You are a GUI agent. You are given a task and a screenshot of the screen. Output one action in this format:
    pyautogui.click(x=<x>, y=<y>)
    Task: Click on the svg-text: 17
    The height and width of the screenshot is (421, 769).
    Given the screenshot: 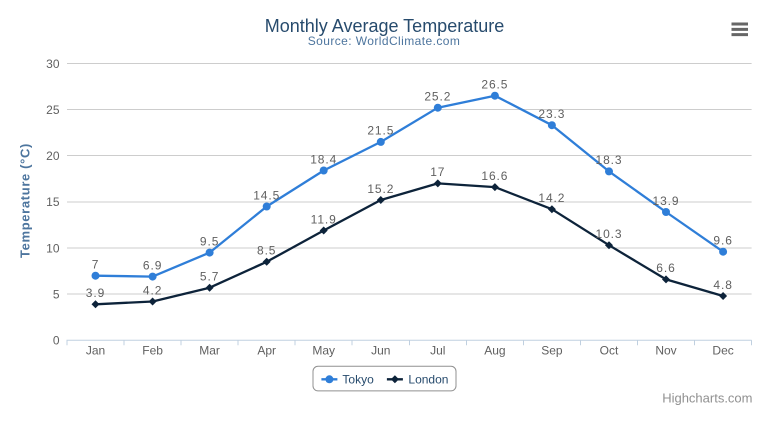 What is the action you would take?
    pyautogui.click(x=437, y=172)
    